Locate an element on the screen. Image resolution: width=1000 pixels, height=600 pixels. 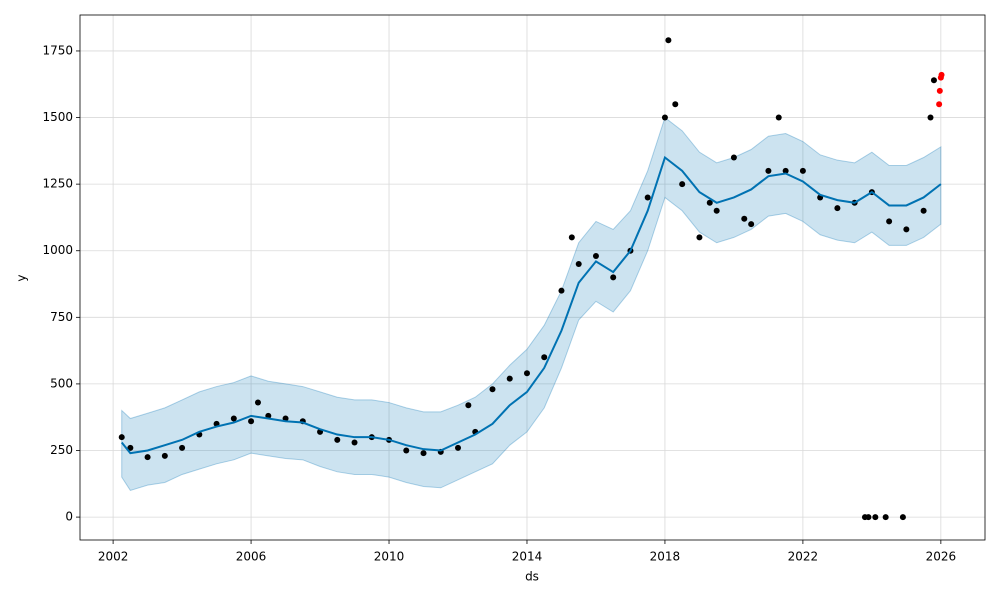
x-tick-label: 2002 is located at coordinates (113, 557).